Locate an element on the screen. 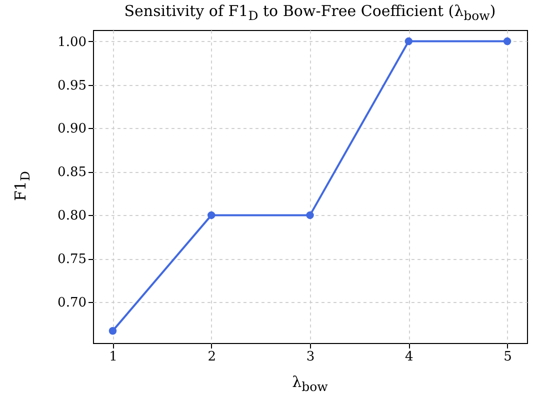  y-tick-label: 0.90 is located at coordinates (72, 129).